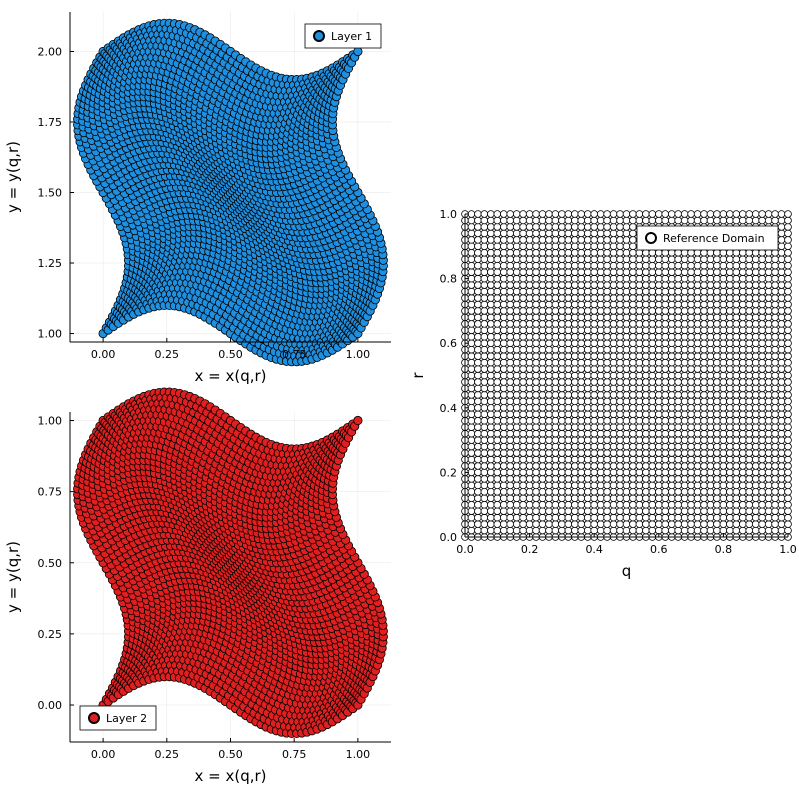 The height and width of the screenshot is (804, 799). What do you see at coordinates (358, 354) in the screenshot?
I see `x-tick-label: 1.00` at bounding box center [358, 354].